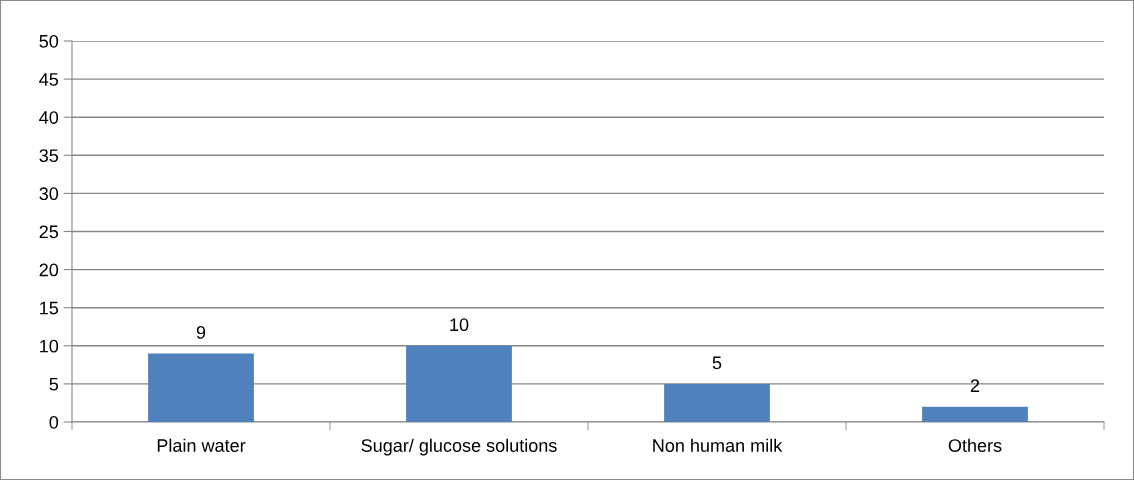 The height and width of the screenshot is (480, 1134). What do you see at coordinates (49, 232) in the screenshot?
I see `y-tick-label: 25` at bounding box center [49, 232].